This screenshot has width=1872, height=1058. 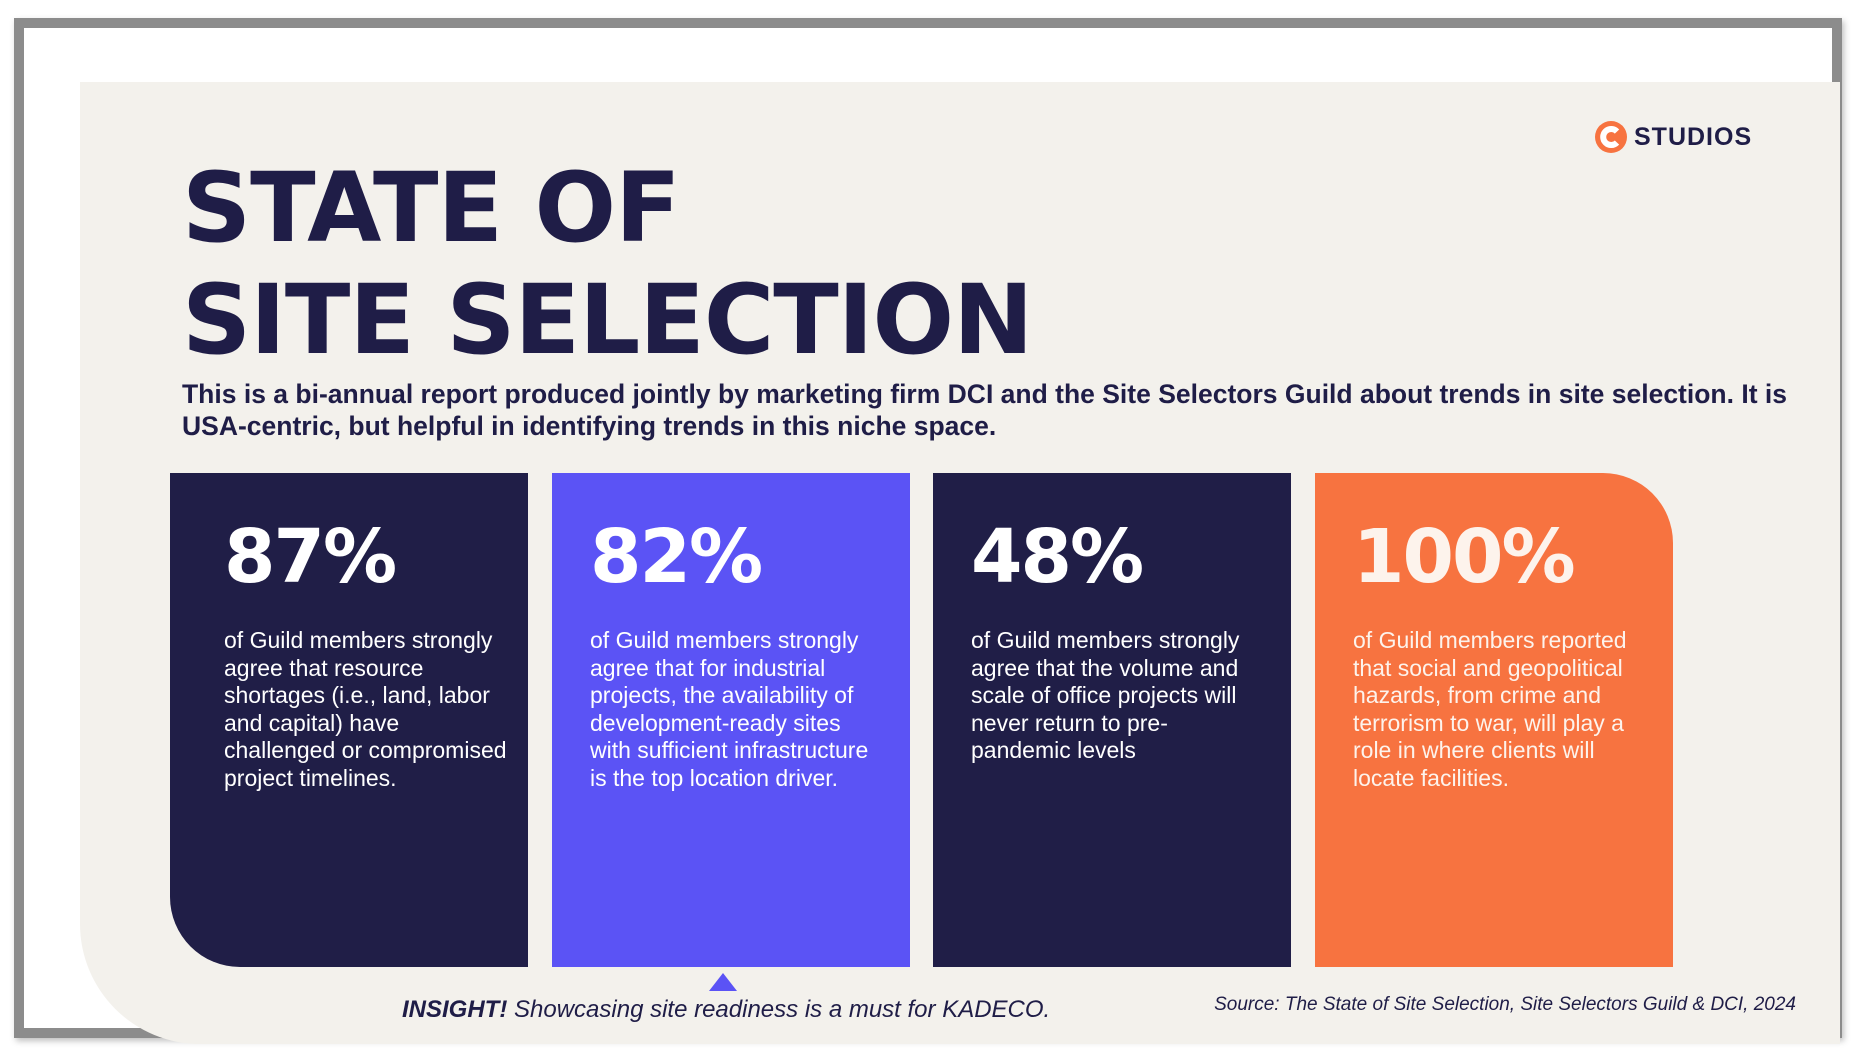 I want to click on stat-value: 87%, so click(x=310, y=557).